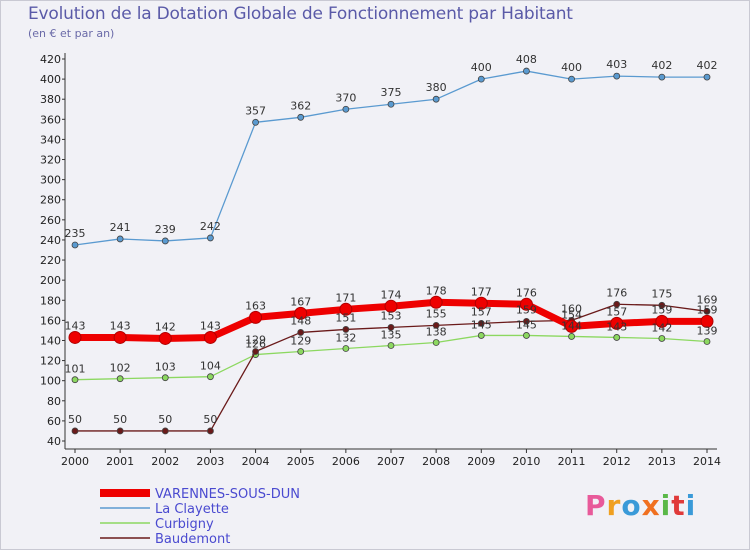  What do you see at coordinates (192, 539) in the screenshot?
I see `legend-label: Baudemont` at bounding box center [192, 539].